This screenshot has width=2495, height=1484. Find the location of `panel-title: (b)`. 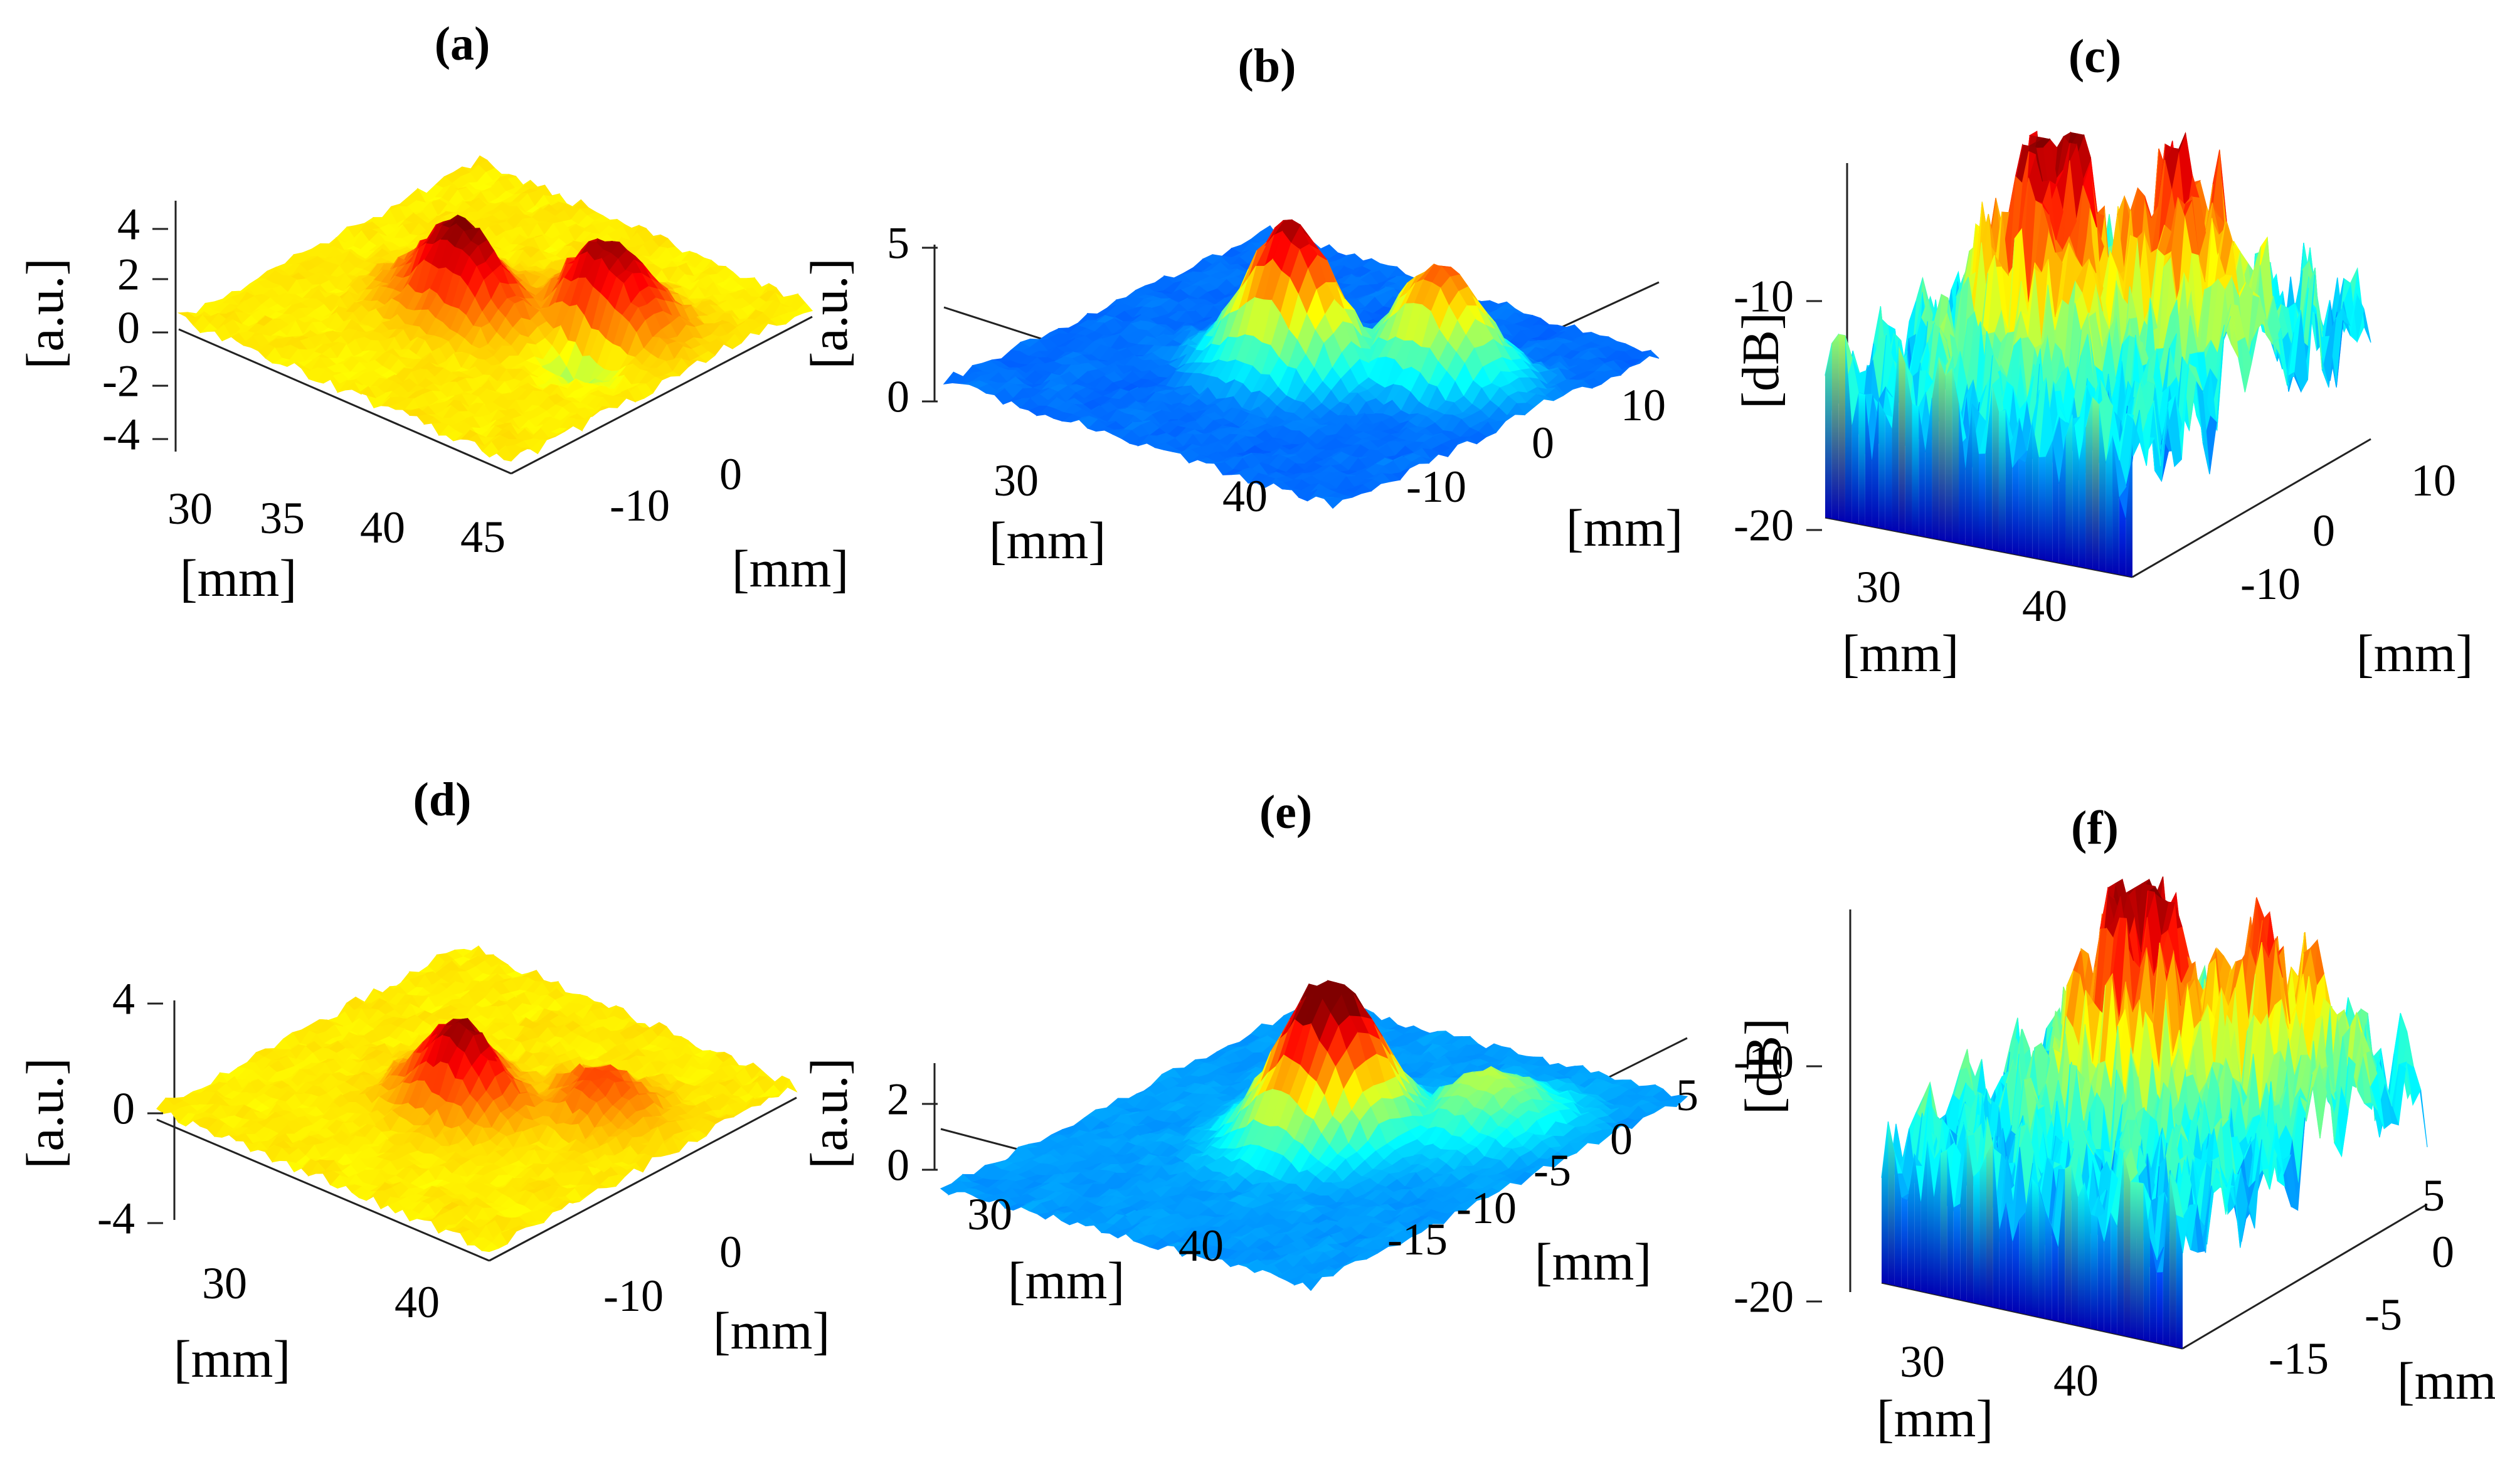

panel-title: (b) is located at coordinates (1267, 66).